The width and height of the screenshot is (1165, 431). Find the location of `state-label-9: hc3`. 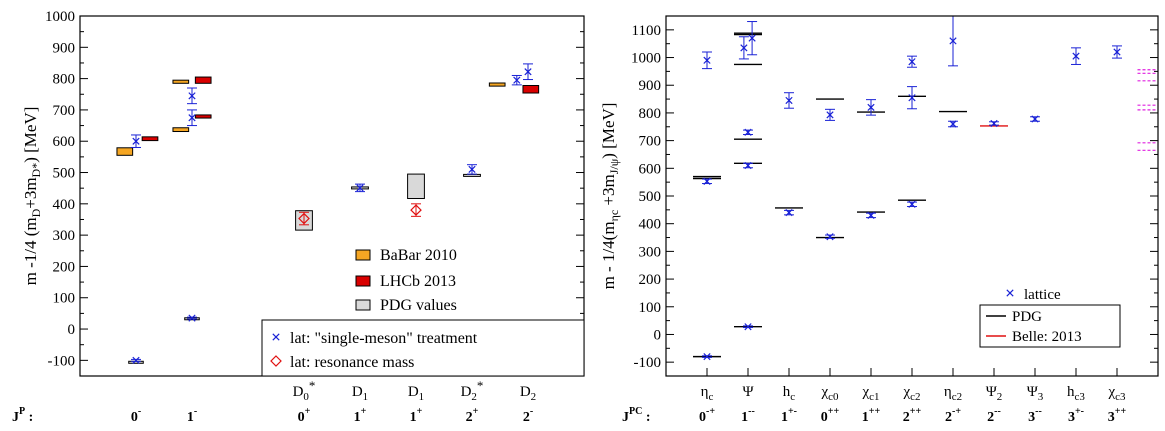

state-label-9: hc3 is located at coordinates (1076, 393).